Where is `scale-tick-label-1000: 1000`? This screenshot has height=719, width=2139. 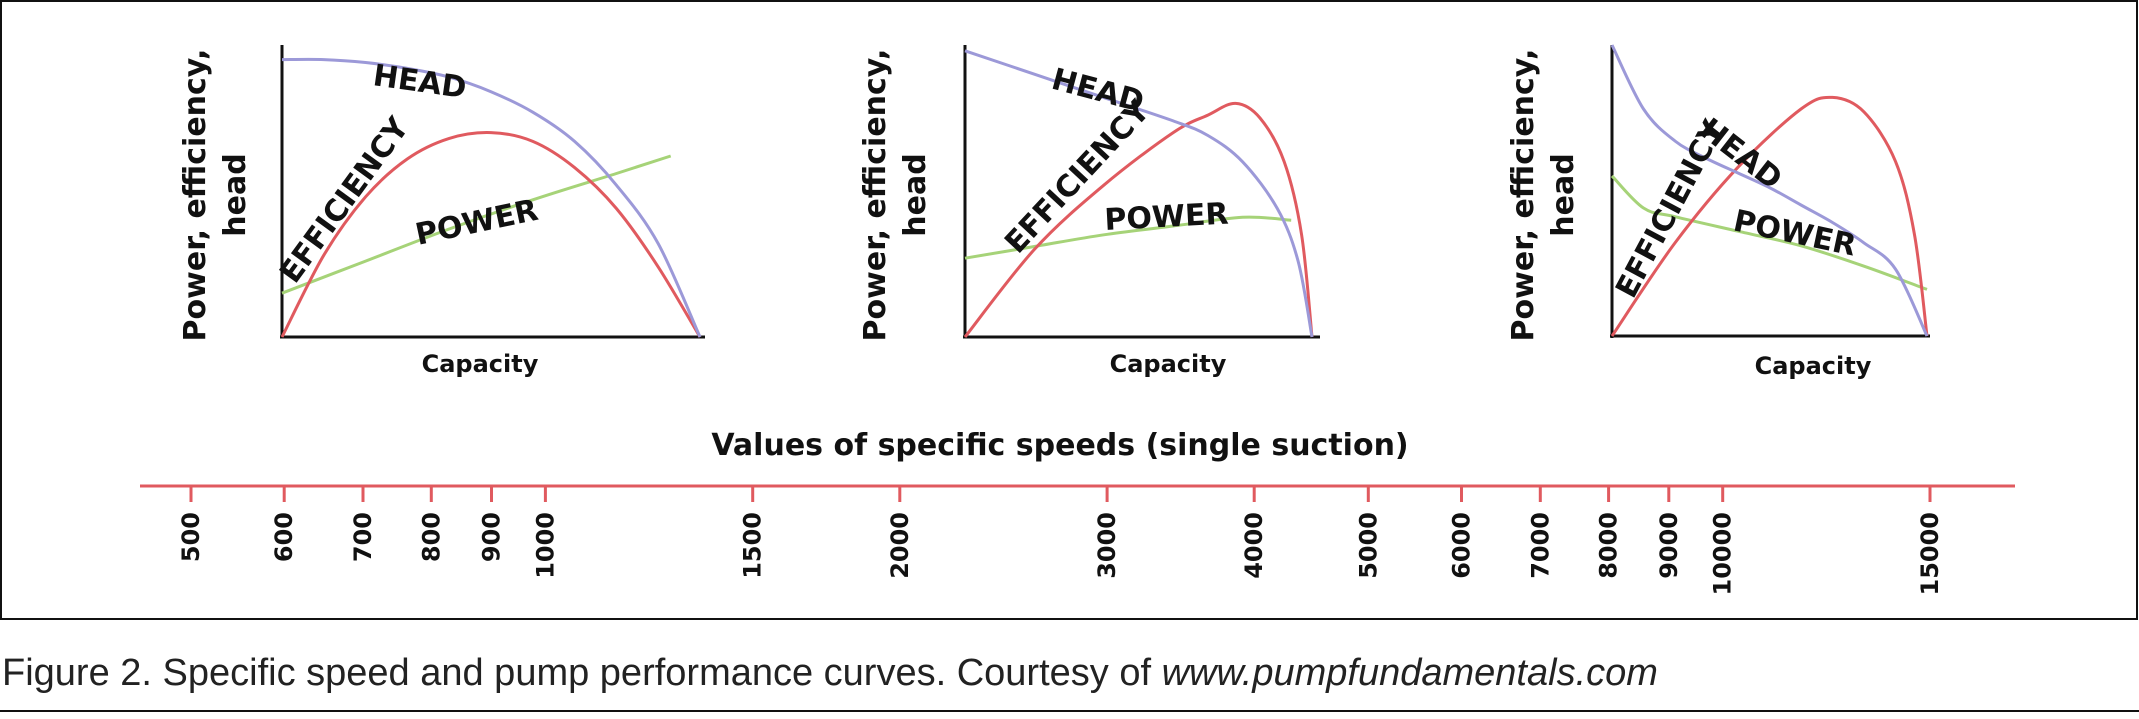 scale-tick-label-1000: 1000 is located at coordinates (545, 545).